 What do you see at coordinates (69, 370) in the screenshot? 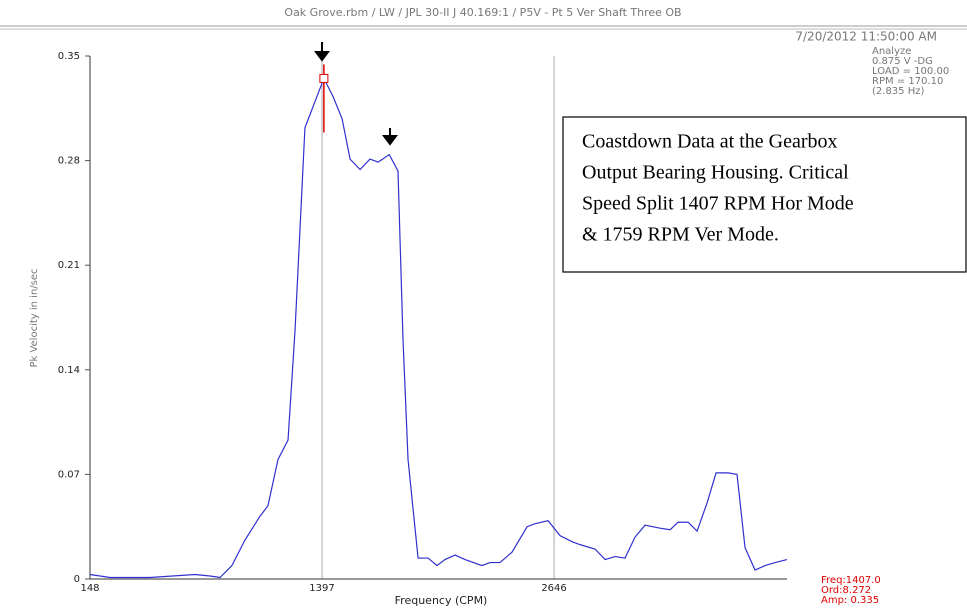
I see `y-tick-label: 0.14` at bounding box center [69, 370].